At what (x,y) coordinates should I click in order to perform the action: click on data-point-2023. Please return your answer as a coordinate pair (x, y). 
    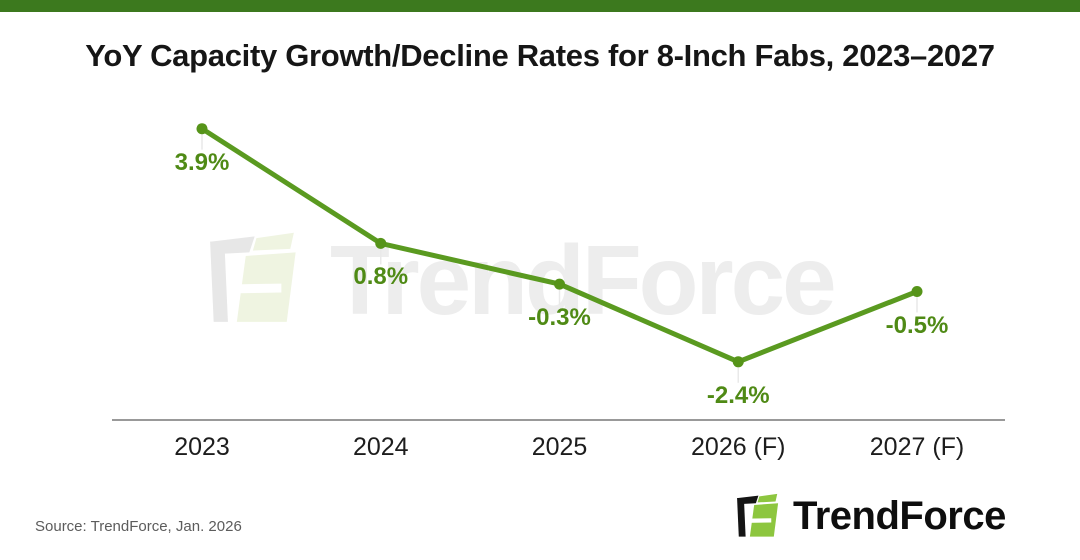
    Looking at the image, I should click on (202, 129).